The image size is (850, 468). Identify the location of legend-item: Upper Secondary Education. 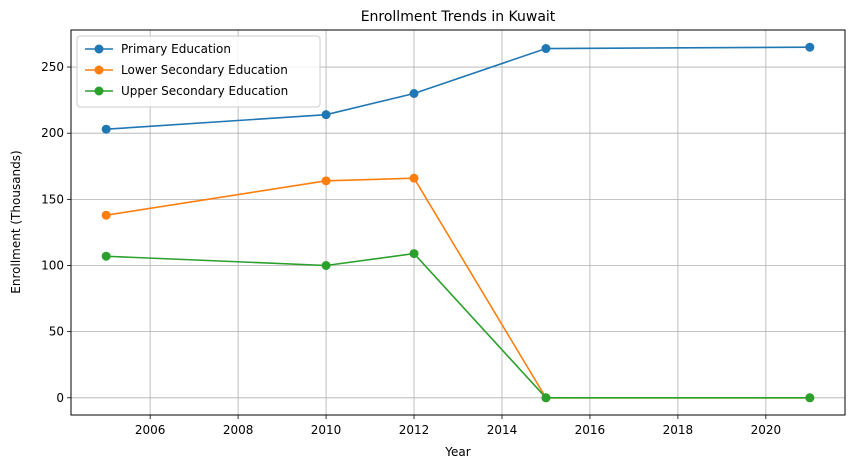
(186, 91).